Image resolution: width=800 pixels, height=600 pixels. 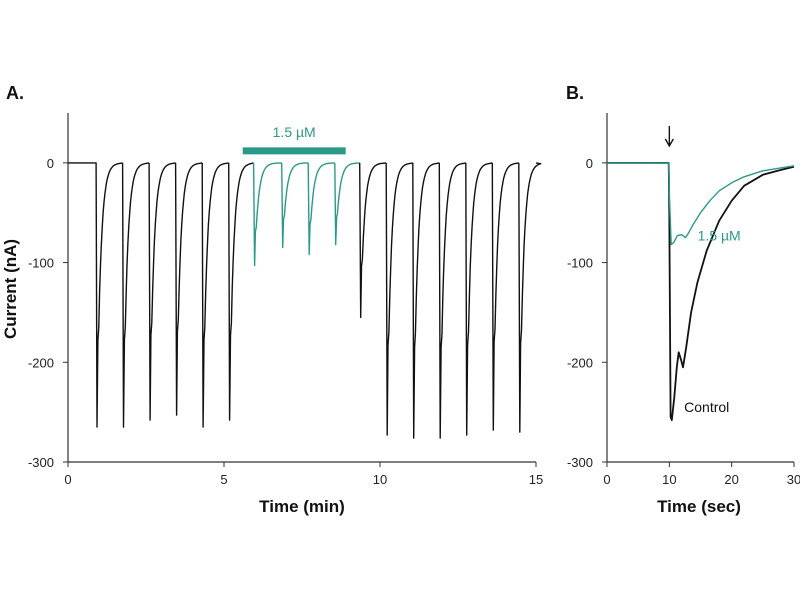 I want to click on panel-b-axes, so click(x=700, y=288).